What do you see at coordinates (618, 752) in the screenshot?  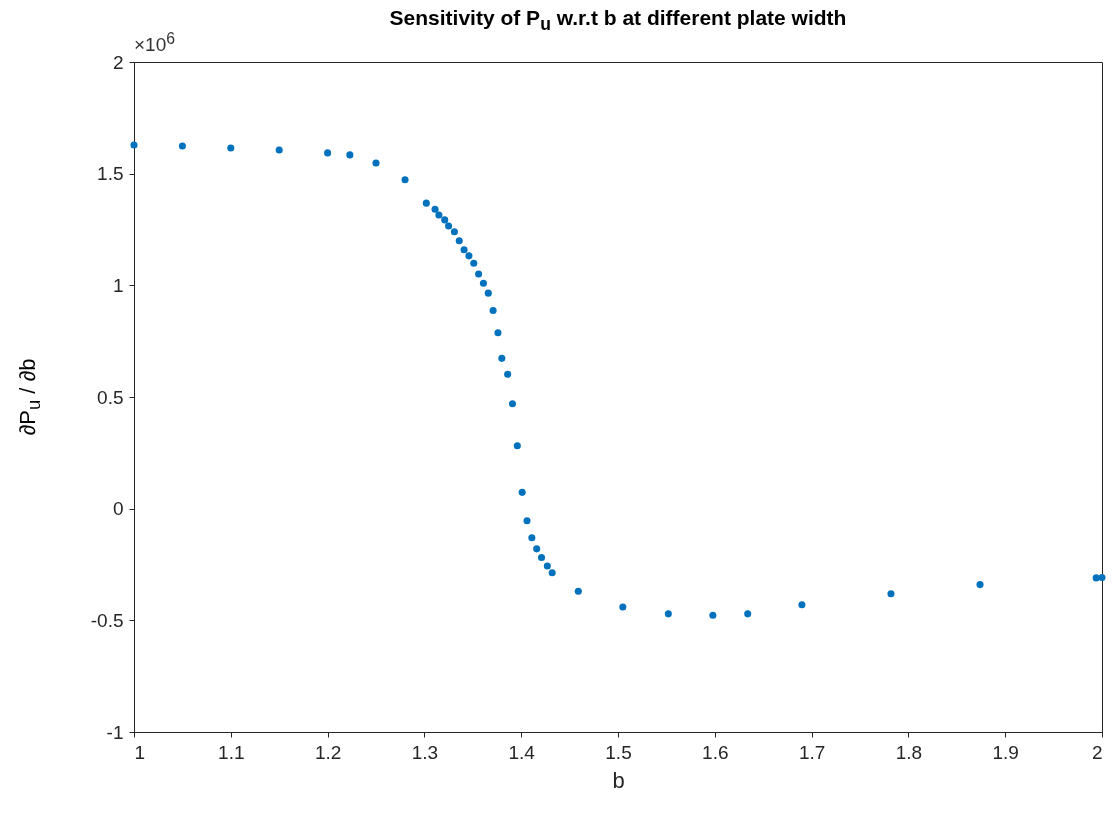 I see `x-tick-label: 1.5` at bounding box center [618, 752].